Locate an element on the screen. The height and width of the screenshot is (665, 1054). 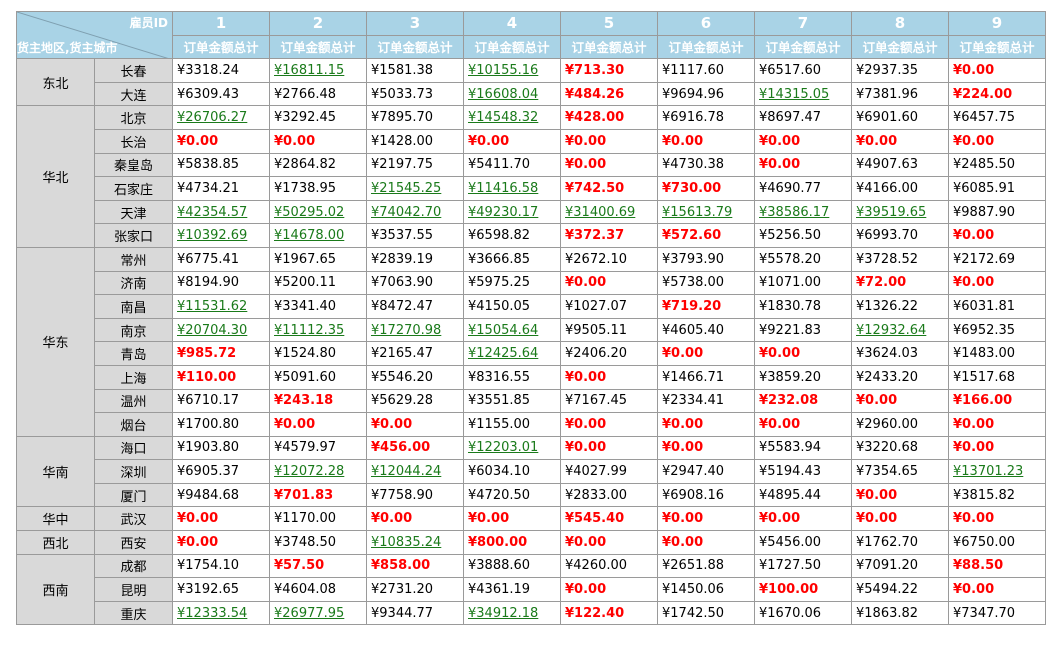
city-label: 烟台 is located at coordinates (133, 424).